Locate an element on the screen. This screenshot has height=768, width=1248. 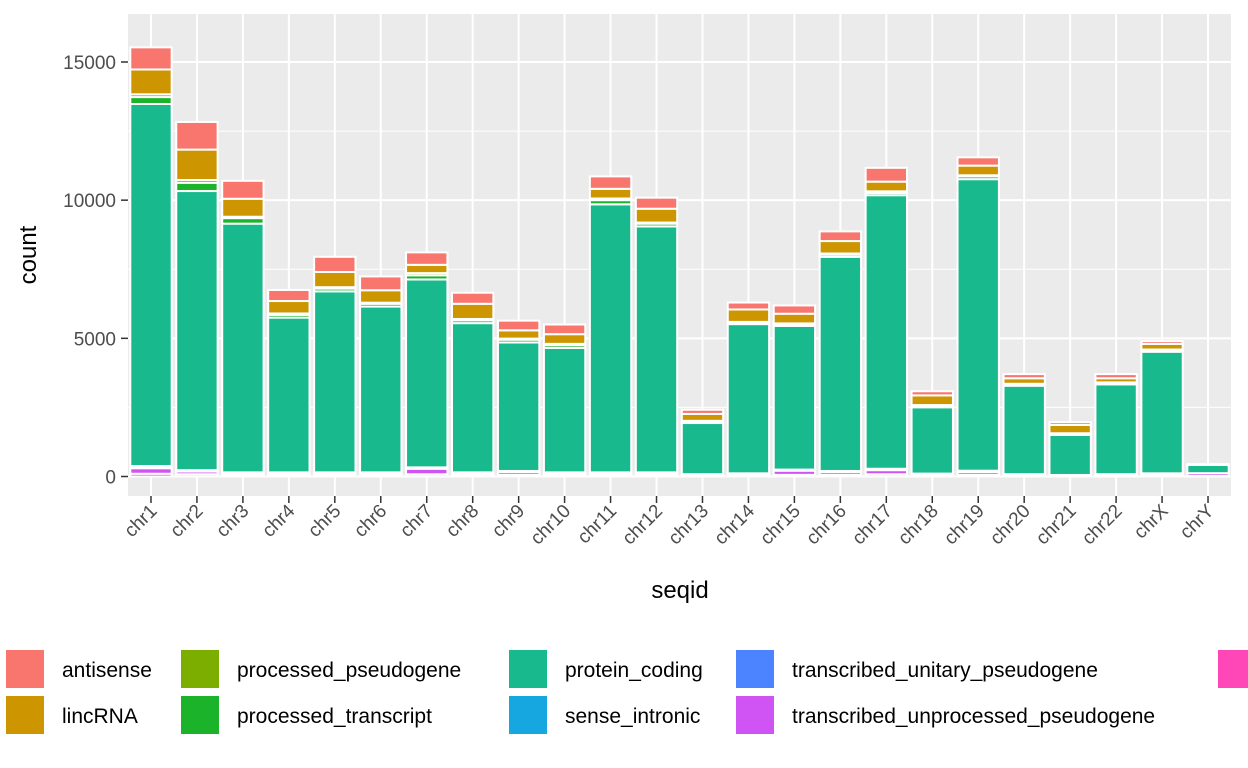
x-tick-label: chr1 is located at coordinates (141, 521).